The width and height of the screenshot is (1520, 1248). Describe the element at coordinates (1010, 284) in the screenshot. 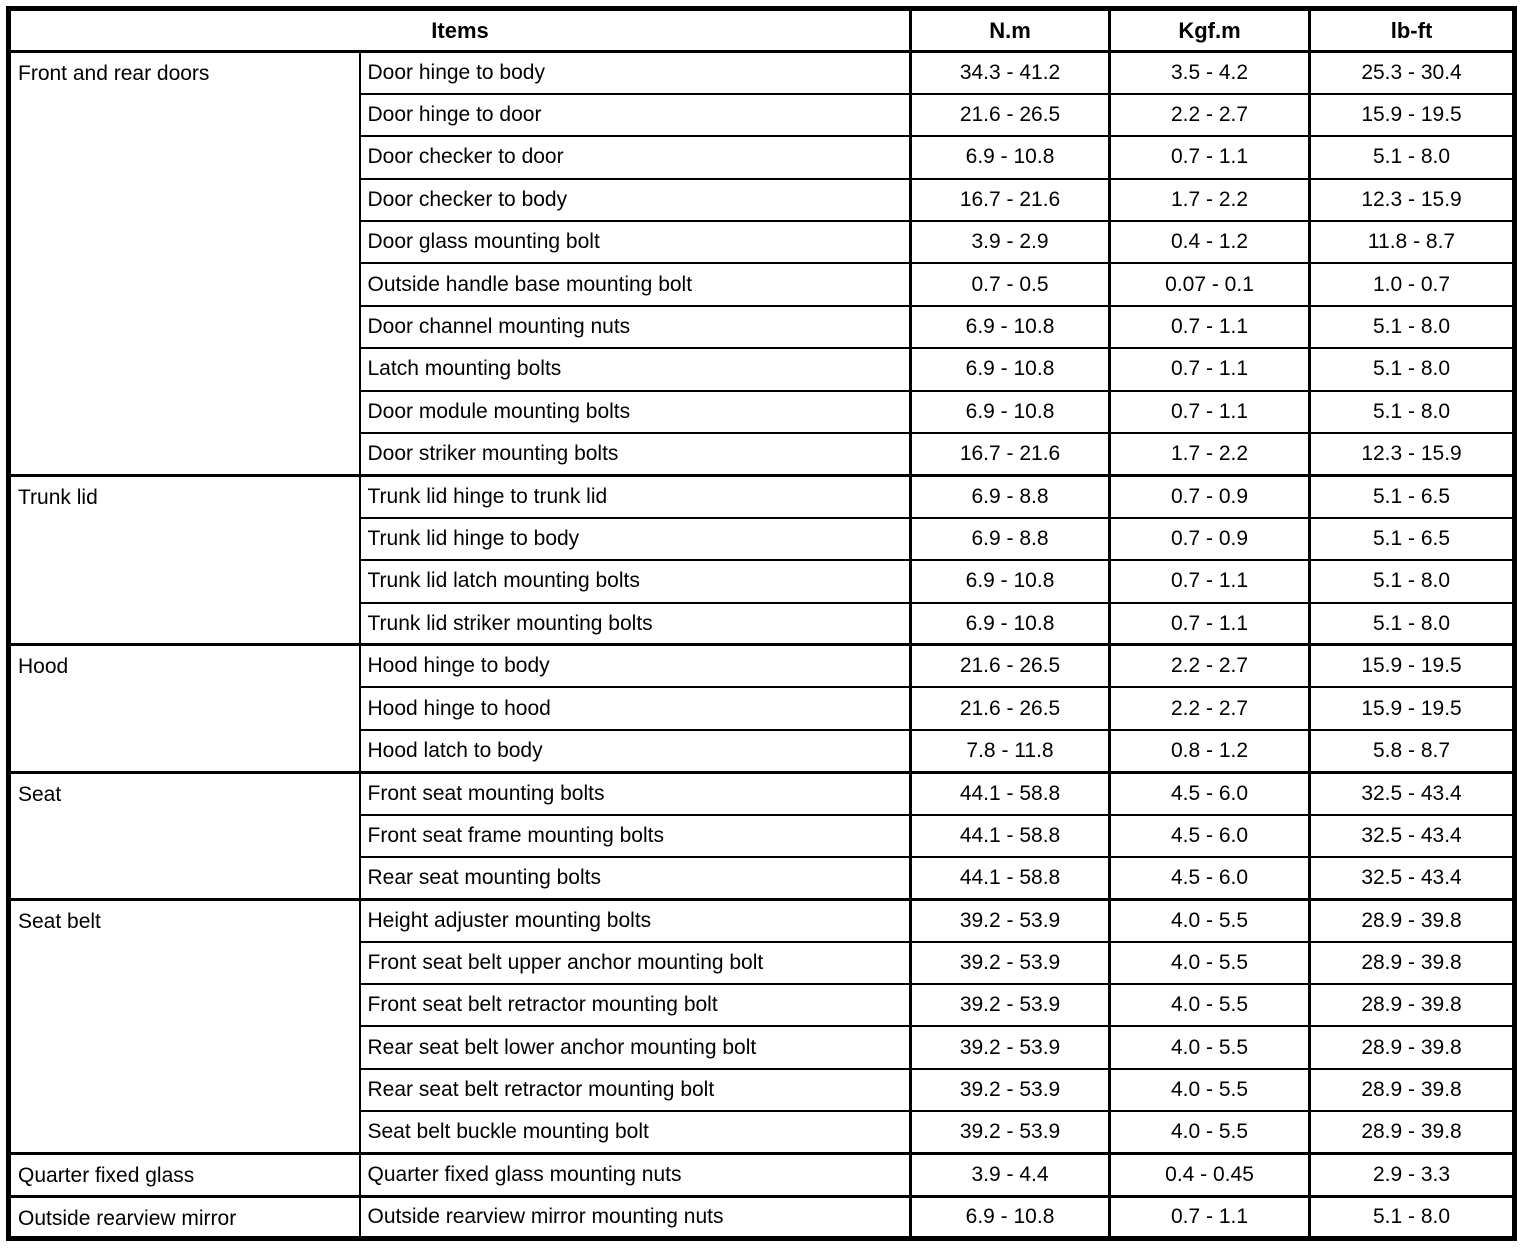

I see `value-cell-nm: 0.7 - 0.5` at that location.